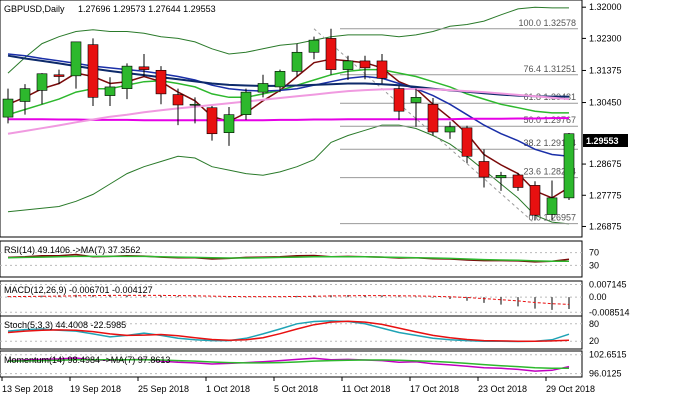  What do you see at coordinates (602, 141) in the screenshot?
I see `current-price-label: 1.29553` at bounding box center [602, 141].